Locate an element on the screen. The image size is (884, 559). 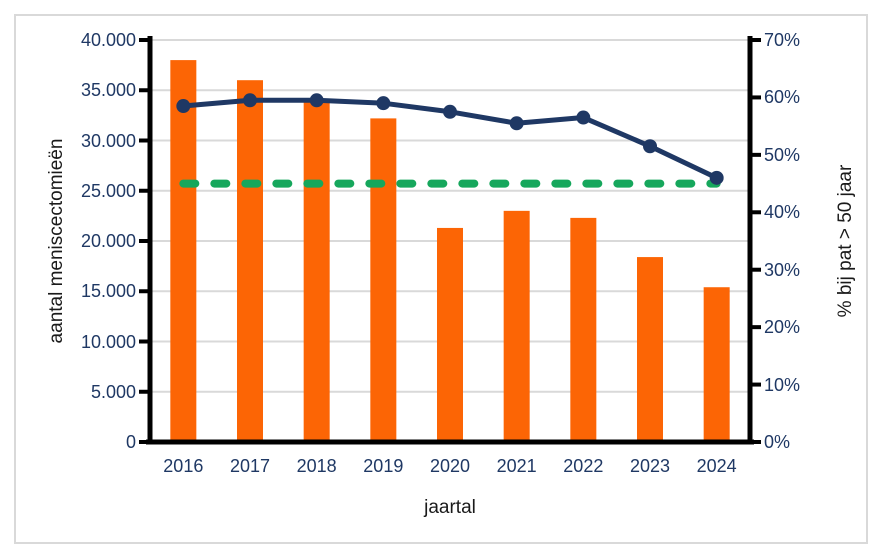
line-point-2018 is located at coordinates (316, 100).